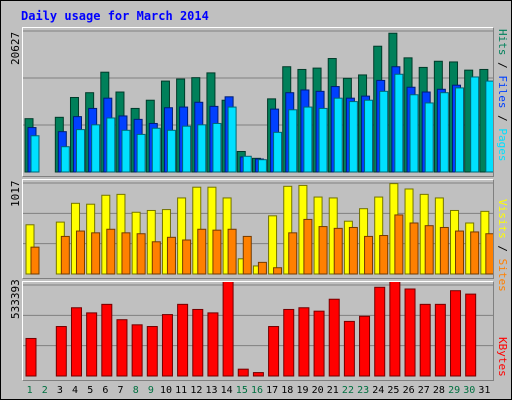  Describe the element at coordinates (44, 390) in the screenshot. I see `x-tick-label: 2` at that location.